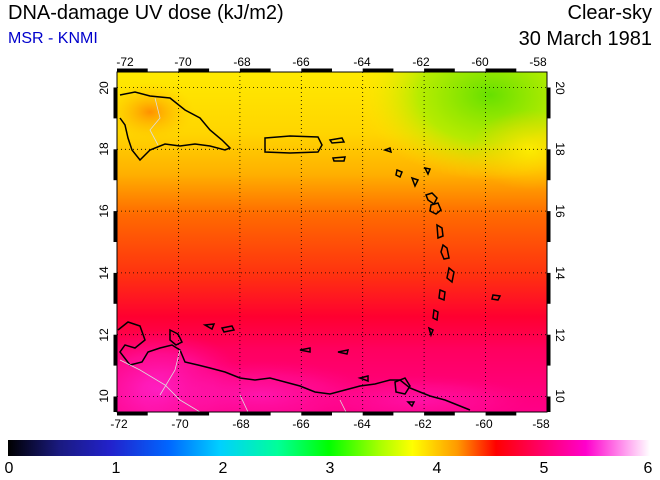 This screenshot has width=660, height=480. Describe the element at coordinates (223, 468) in the screenshot. I see `colorbar-tick-label: 2` at that location.